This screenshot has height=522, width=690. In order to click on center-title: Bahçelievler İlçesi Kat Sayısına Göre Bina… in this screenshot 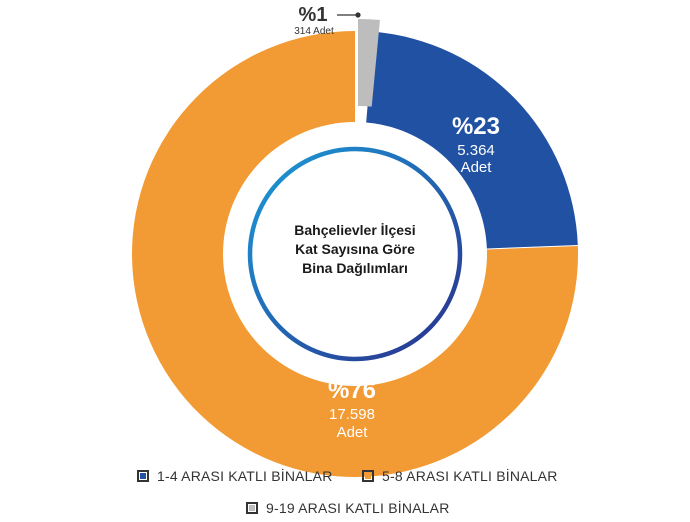, I will do `click(354, 249)`.